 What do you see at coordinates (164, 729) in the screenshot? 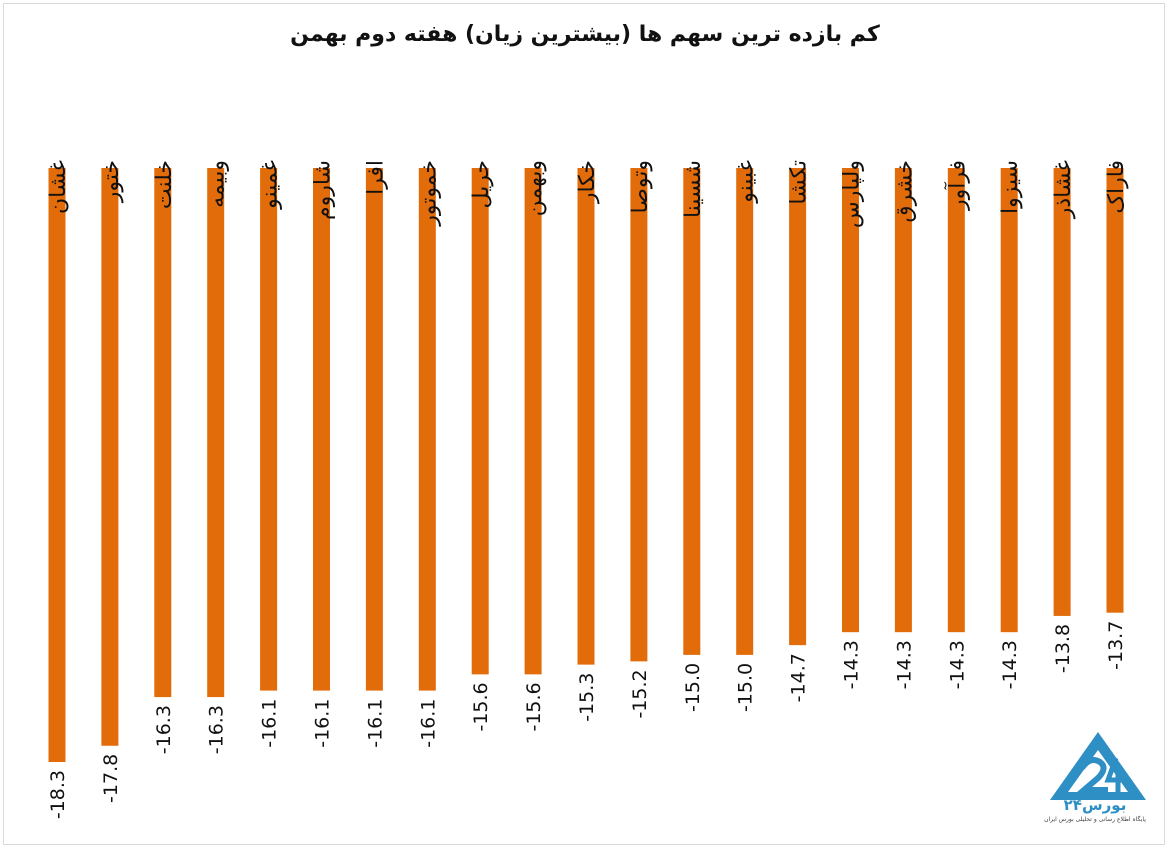
I see `value-label-2: -16.3` at bounding box center [164, 729].